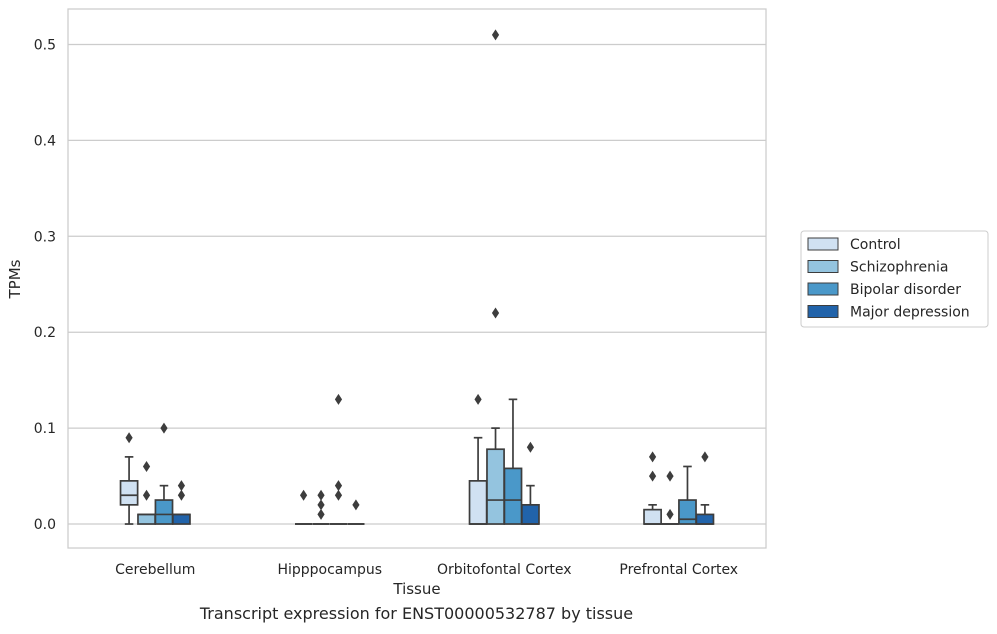 This screenshot has height=634, width=997. What do you see at coordinates (910, 313) in the screenshot?
I see `legend-label: Major depression` at bounding box center [910, 313].